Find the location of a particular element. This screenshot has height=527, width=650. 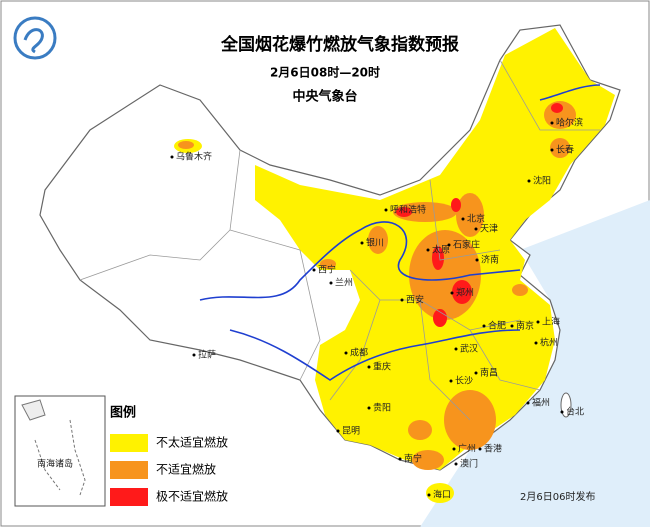

inset-line is located at coordinates (60, 457).